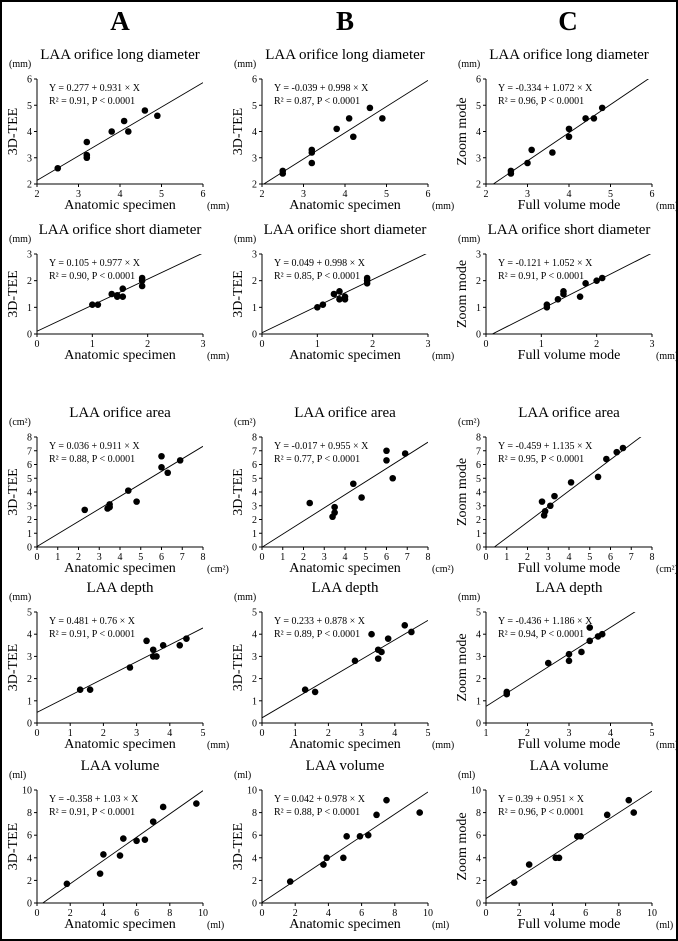  What do you see at coordinates (569, 230) in the screenshot?
I see `panel-title: LAA orifice short diameter` at bounding box center [569, 230].